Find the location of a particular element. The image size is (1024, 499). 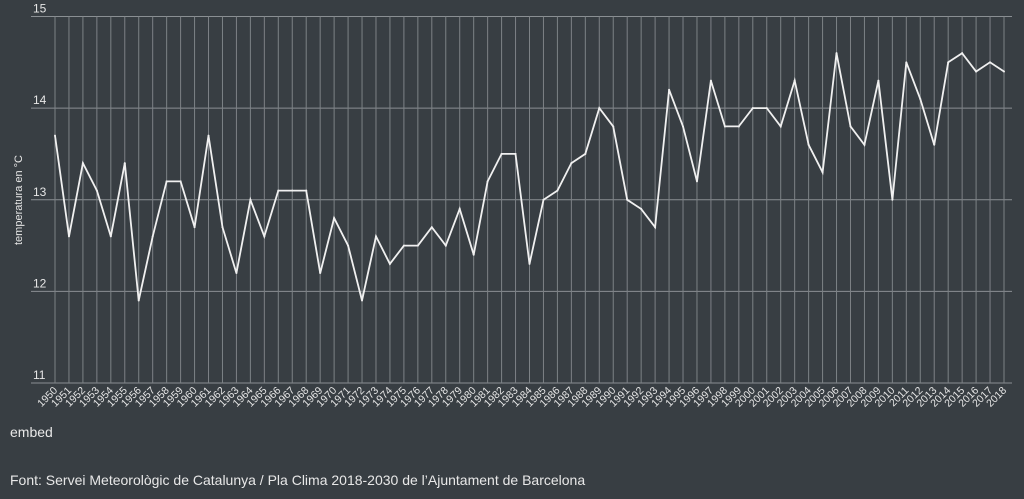

data-point-1984 is located at coordinates (529, 263).